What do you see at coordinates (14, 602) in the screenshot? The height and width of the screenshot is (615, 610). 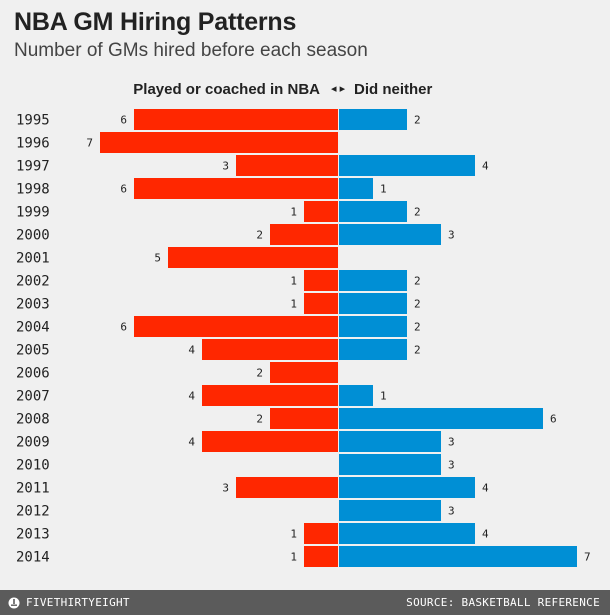 I see `fivethirtyeight-logo-icon` at bounding box center [14, 602].